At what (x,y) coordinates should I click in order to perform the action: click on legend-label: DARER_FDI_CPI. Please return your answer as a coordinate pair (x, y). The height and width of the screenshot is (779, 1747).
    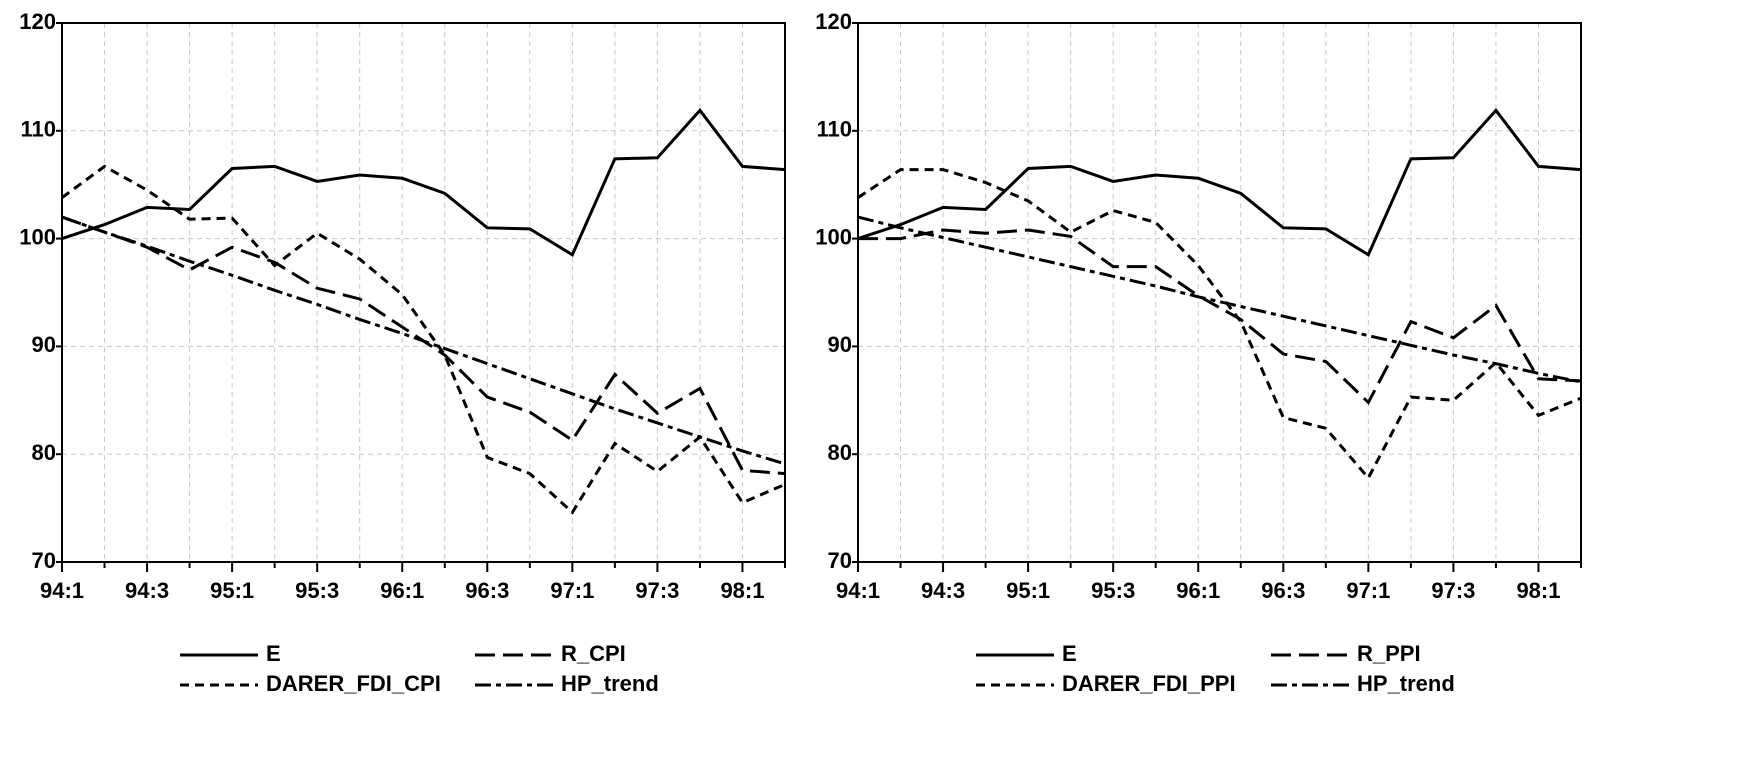
    Looking at the image, I should click on (353, 683).